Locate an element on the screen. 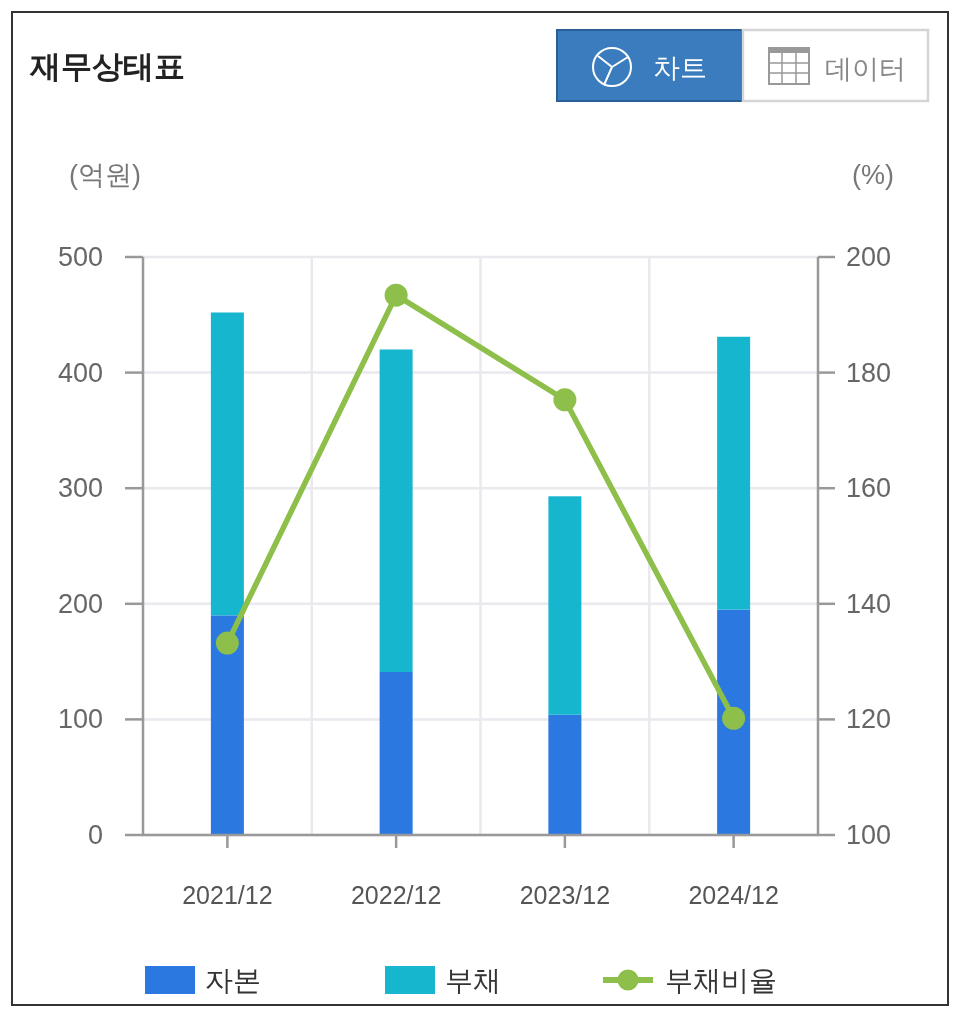 The image size is (960, 1018). legend-label: 부채 is located at coordinates (473, 980).